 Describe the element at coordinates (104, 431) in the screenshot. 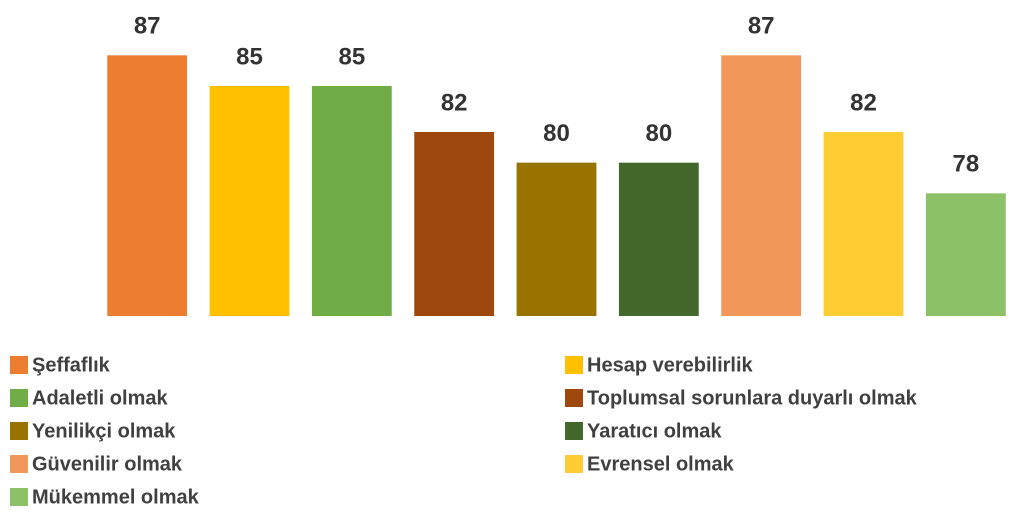

I see `legend-label: Yenilikçi olmak` at that location.